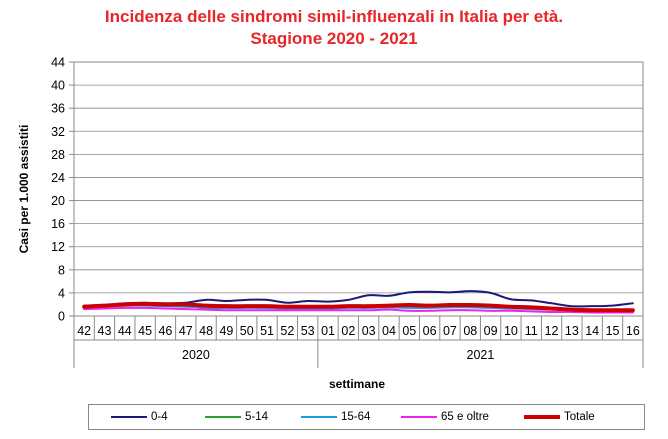  What do you see at coordinates (84, 331) in the screenshot?
I see `x-tick-label: 42` at bounding box center [84, 331].